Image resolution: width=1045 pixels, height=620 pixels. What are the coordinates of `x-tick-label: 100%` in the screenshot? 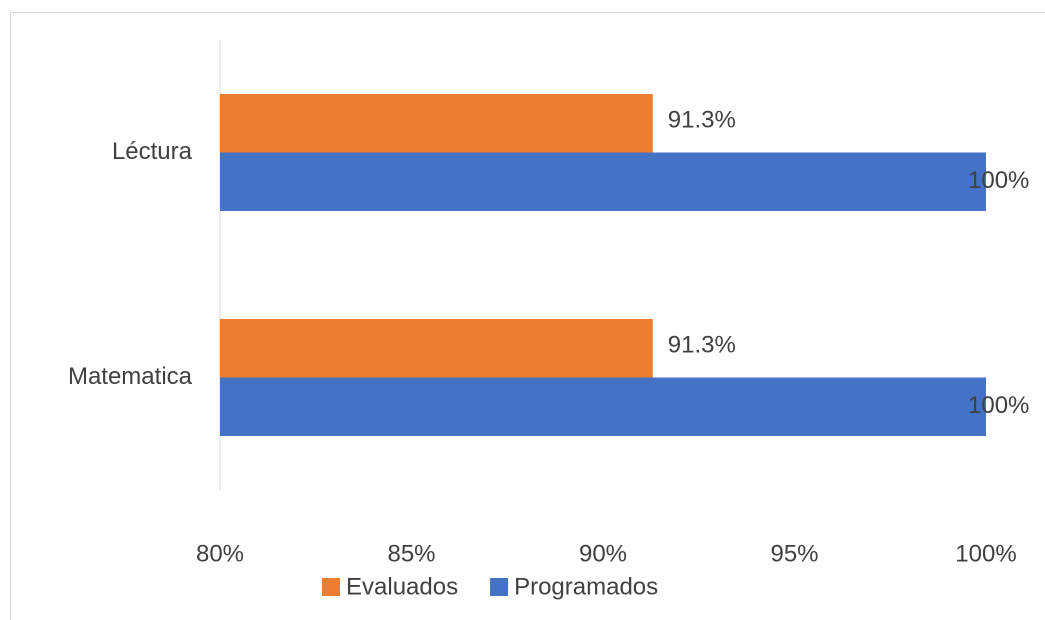 It's located at (985, 553).